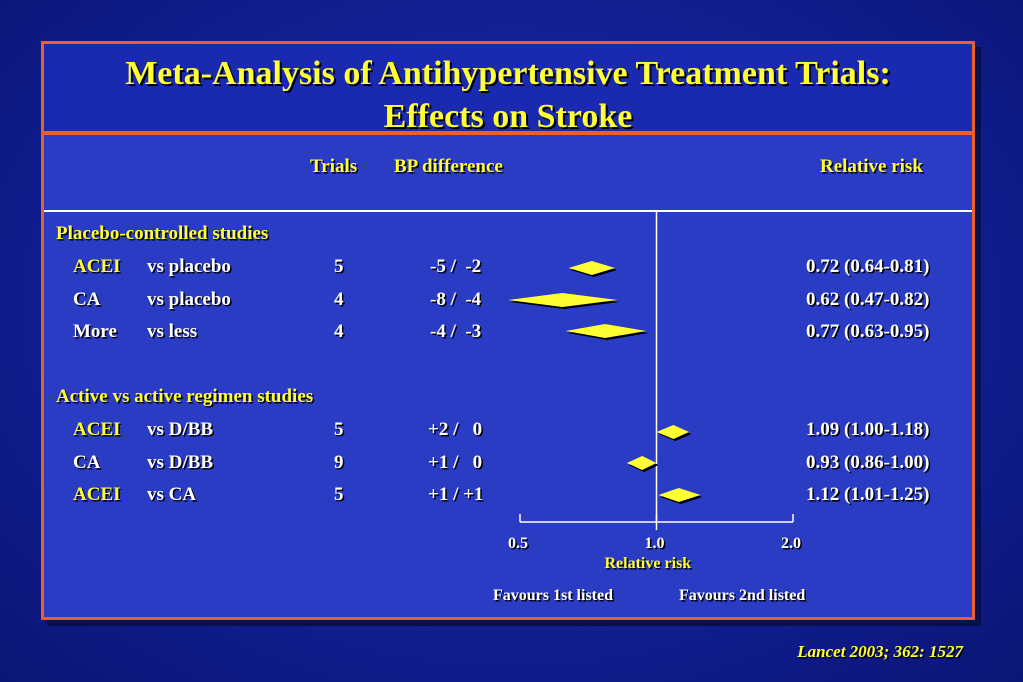 The width and height of the screenshot is (1023, 682). What do you see at coordinates (871, 166) in the screenshot?
I see `header-relative-risk: Relative risk` at bounding box center [871, 166].